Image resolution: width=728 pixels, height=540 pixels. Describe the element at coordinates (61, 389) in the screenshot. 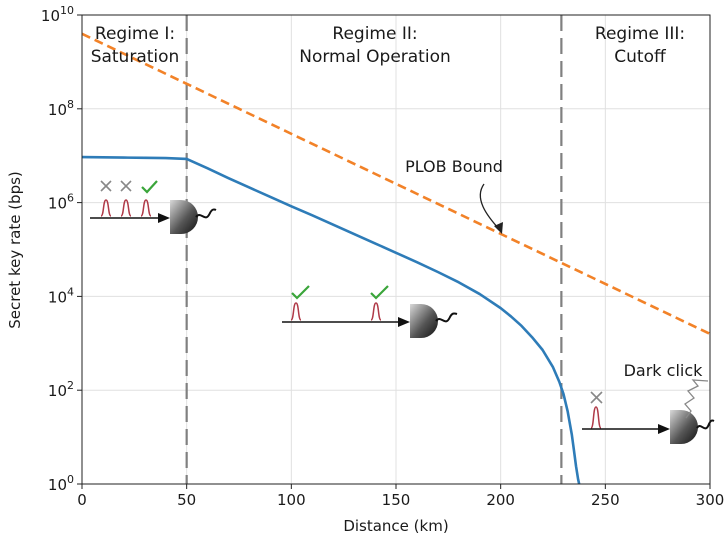

I see `y-tick-label: 10²` at that location.